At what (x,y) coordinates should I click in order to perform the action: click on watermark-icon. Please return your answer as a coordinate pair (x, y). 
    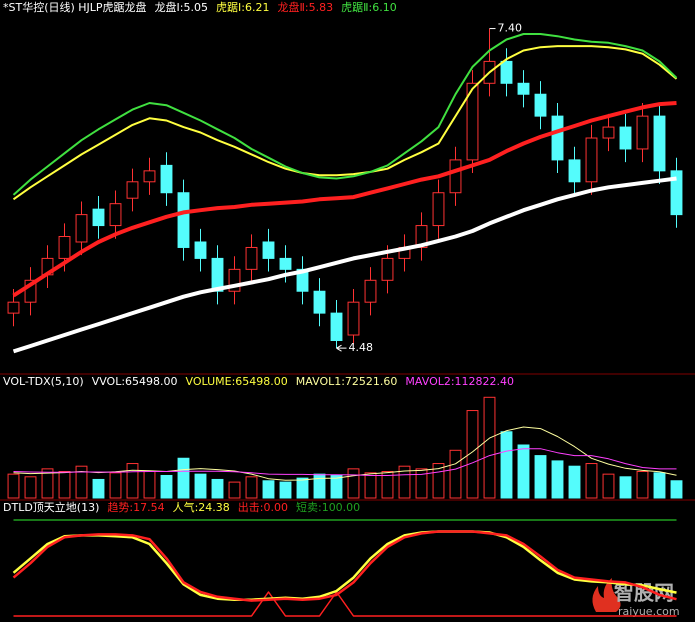
    Looking at the image, I should click on (606, 595).